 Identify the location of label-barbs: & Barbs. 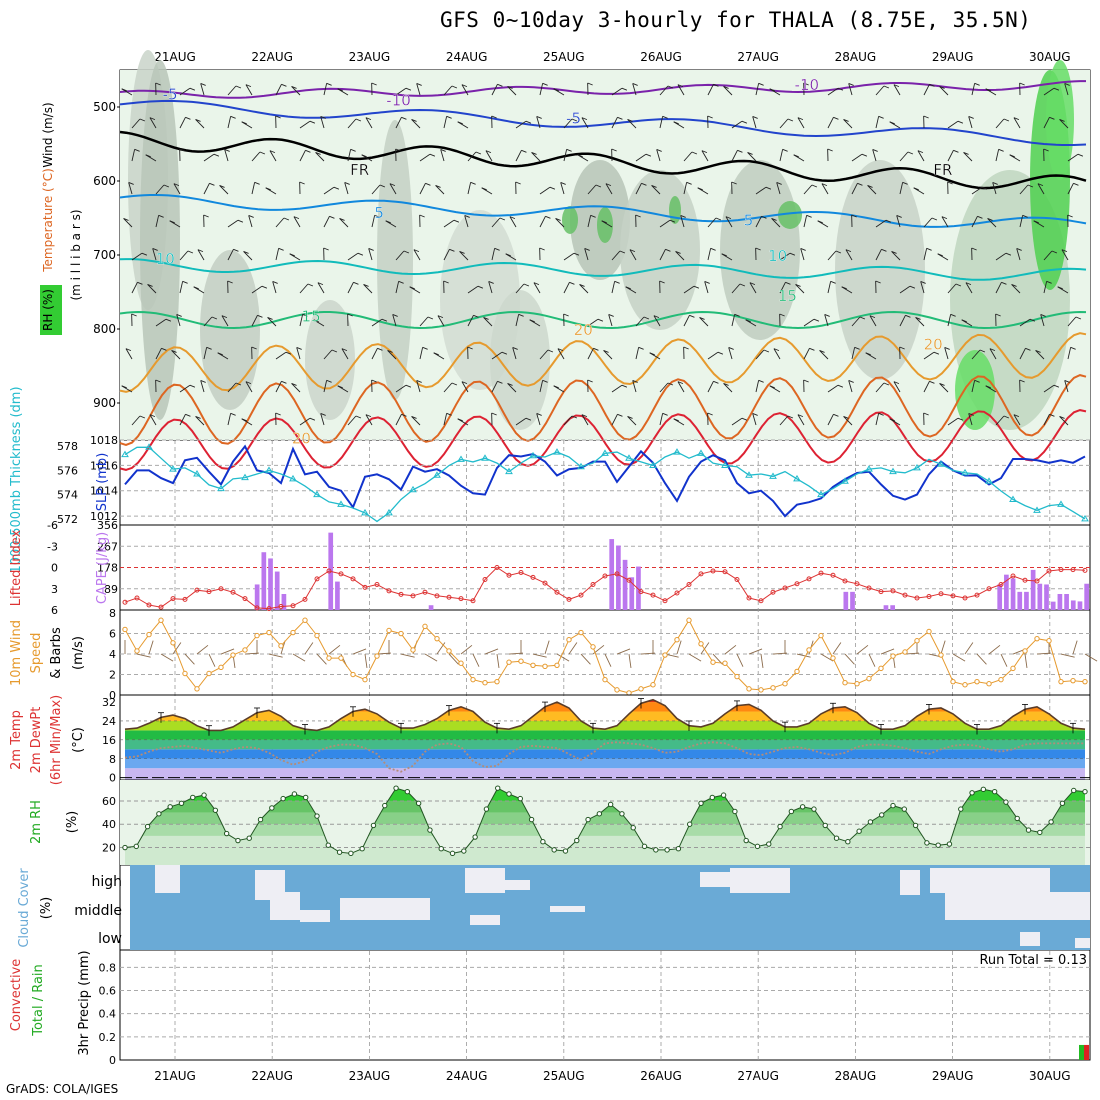
(56, 653).